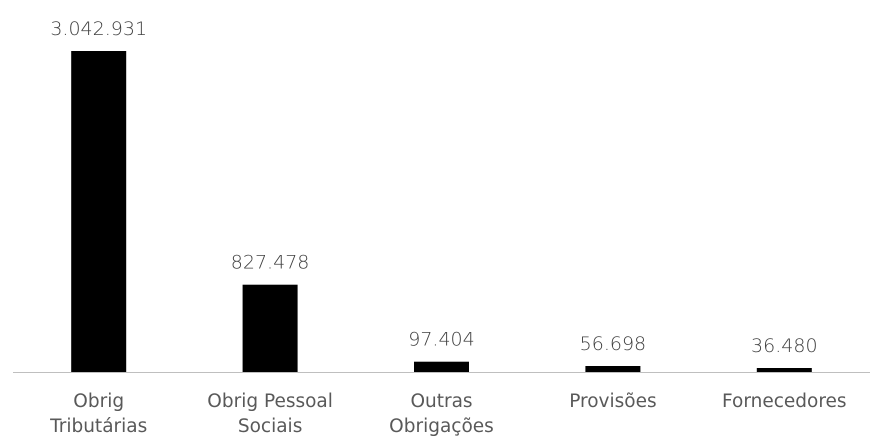  I want to click on category-label-3: Provisões, so click(612, 401).